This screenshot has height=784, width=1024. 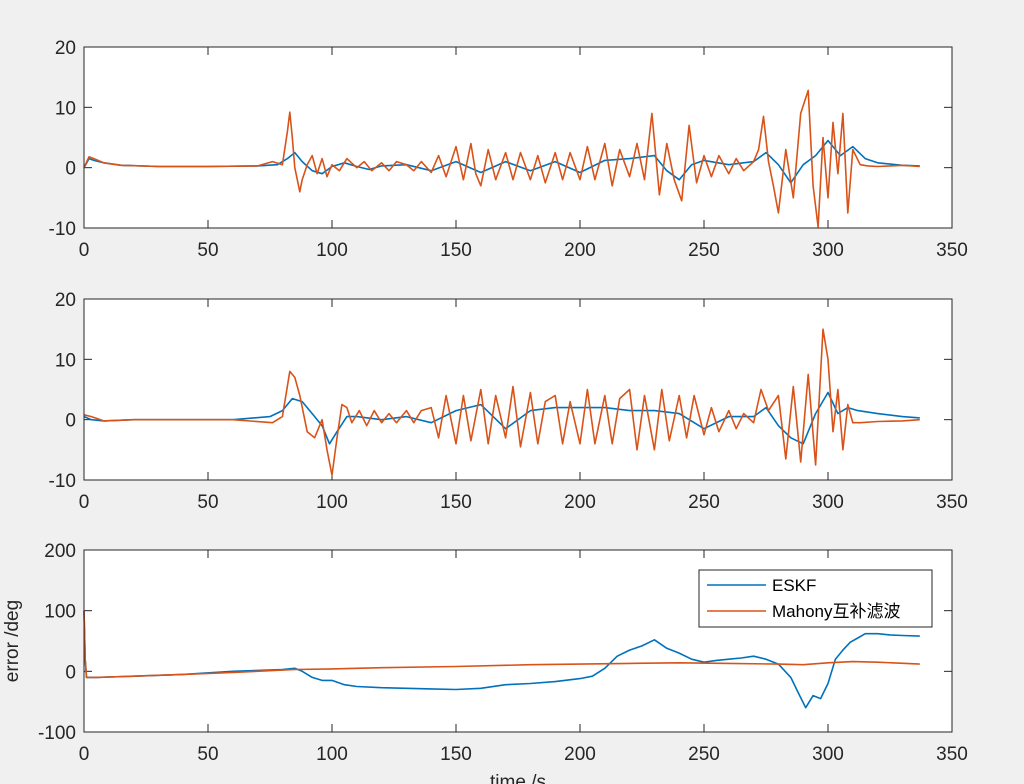 I want to click on legend-box, so click(x=815, y=598).